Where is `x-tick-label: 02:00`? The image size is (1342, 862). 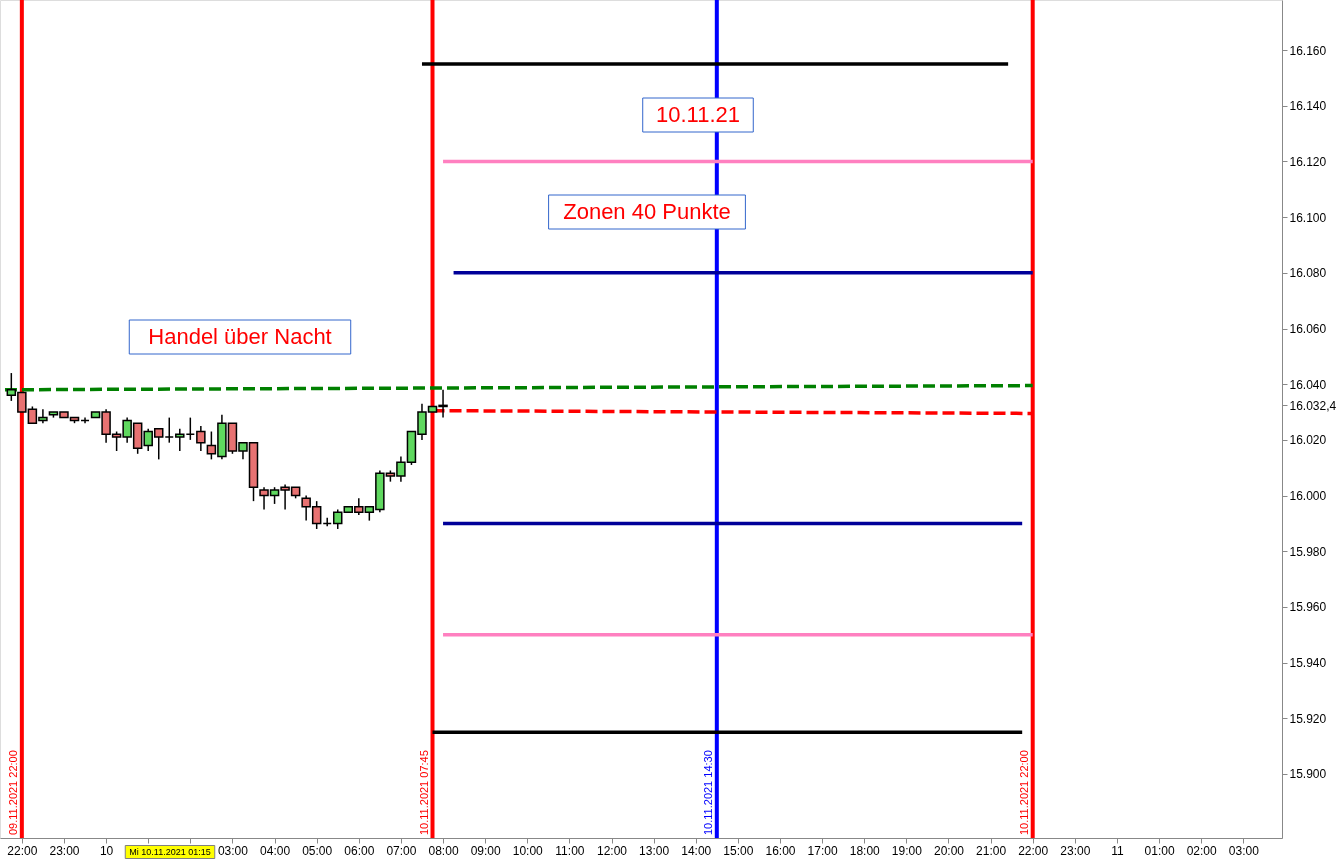 x-tick-label: 02:00 is located at coordinates (1202, 850).